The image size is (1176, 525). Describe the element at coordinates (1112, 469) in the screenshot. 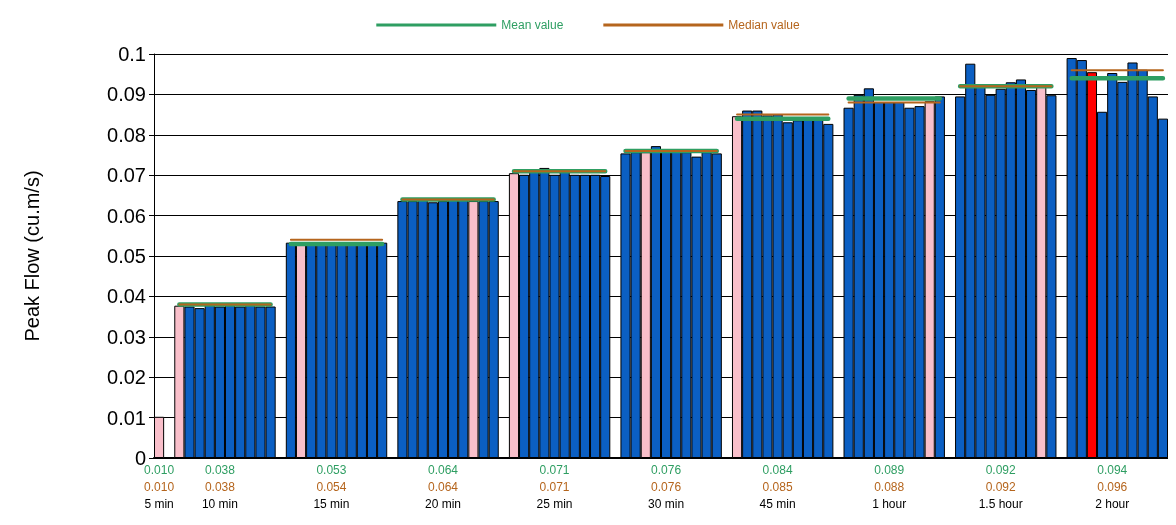

I see `data-label: 0.094` at that location.